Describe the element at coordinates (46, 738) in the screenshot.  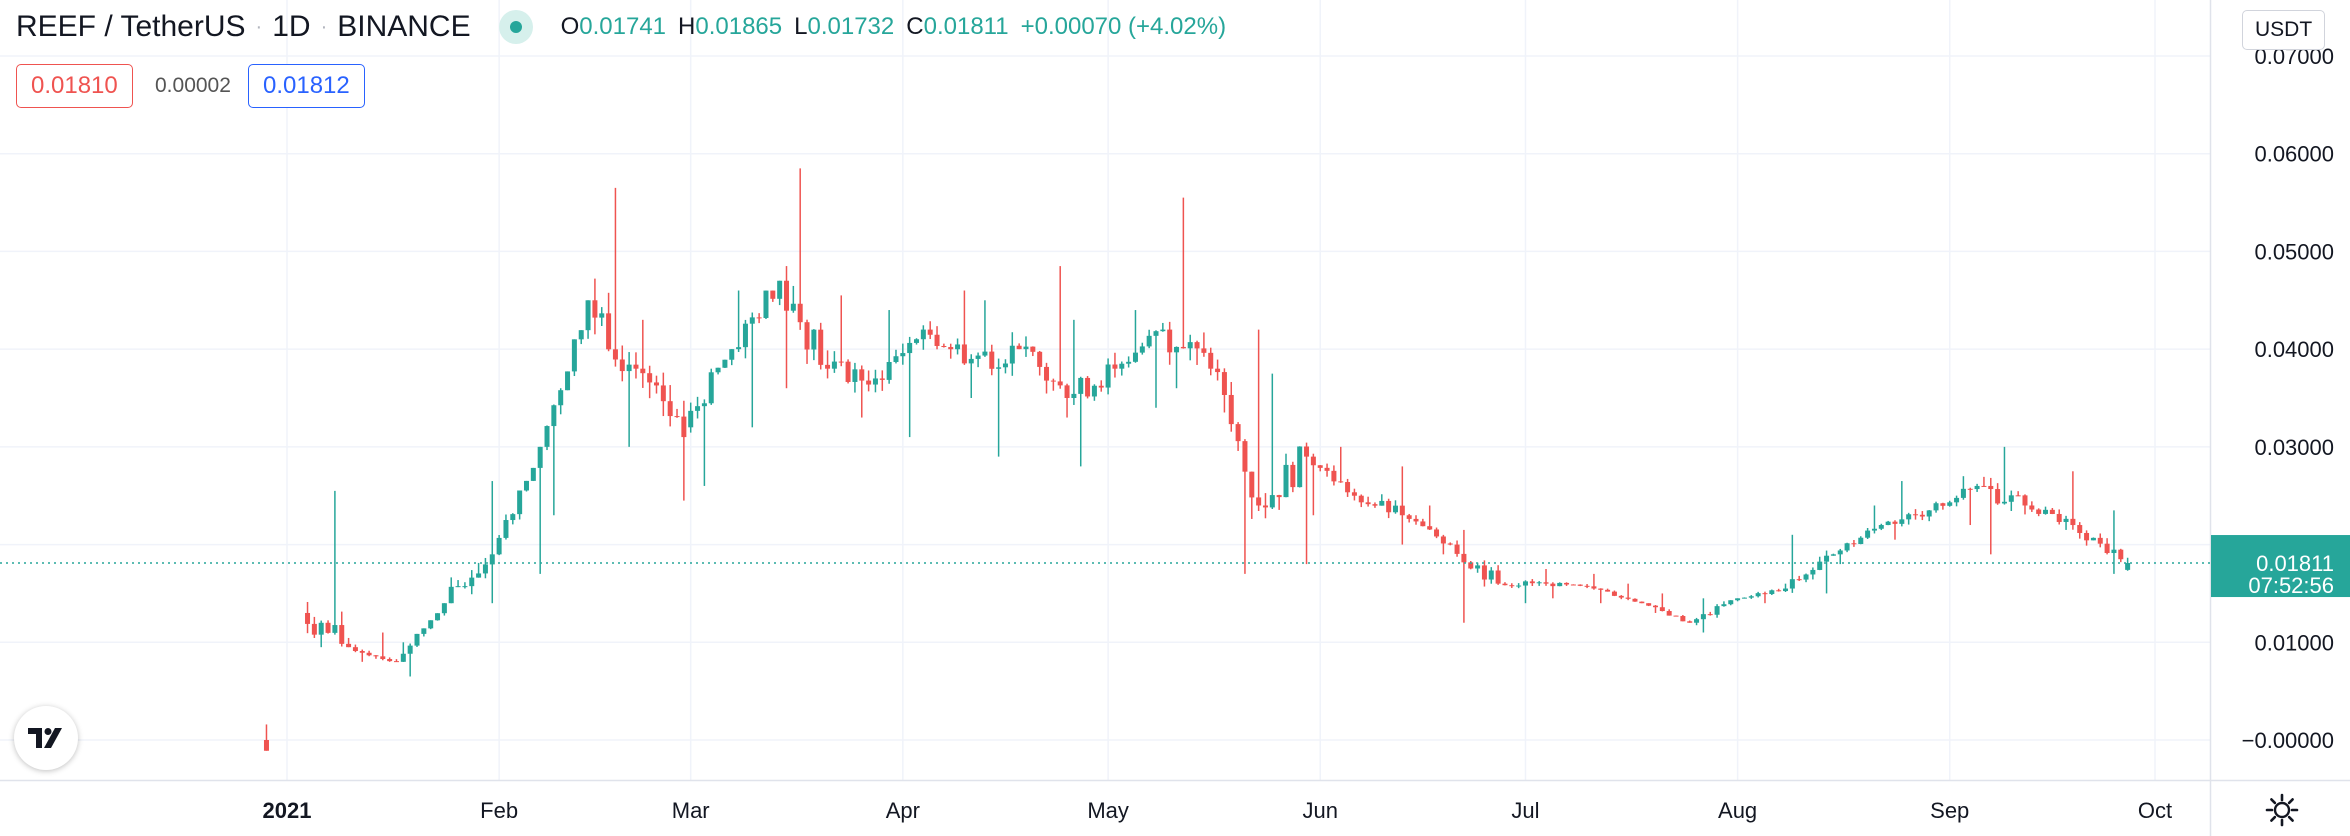
I see `tradingview-logo-icon` at that location.